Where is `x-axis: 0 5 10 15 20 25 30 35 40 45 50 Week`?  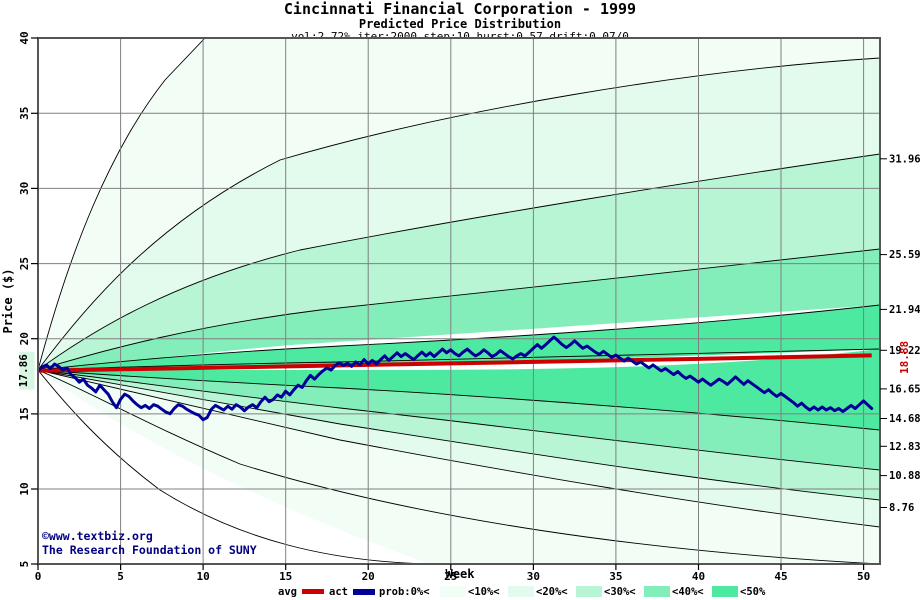
x-axis: 0 5 10 15 20 25 30 35 40 45 50 Week is located at coordinates (452, 573).